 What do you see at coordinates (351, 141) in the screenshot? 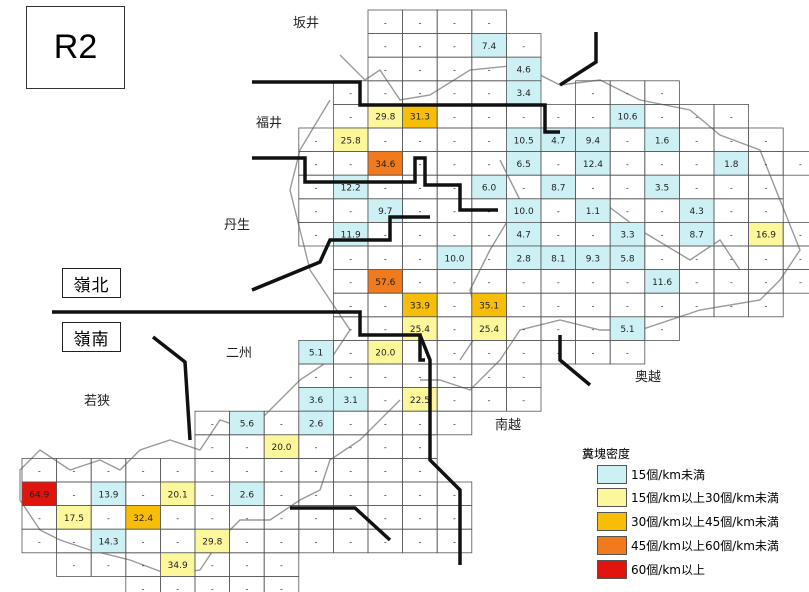
I see `density-value: 25.8` at bounding box center [351, 141].